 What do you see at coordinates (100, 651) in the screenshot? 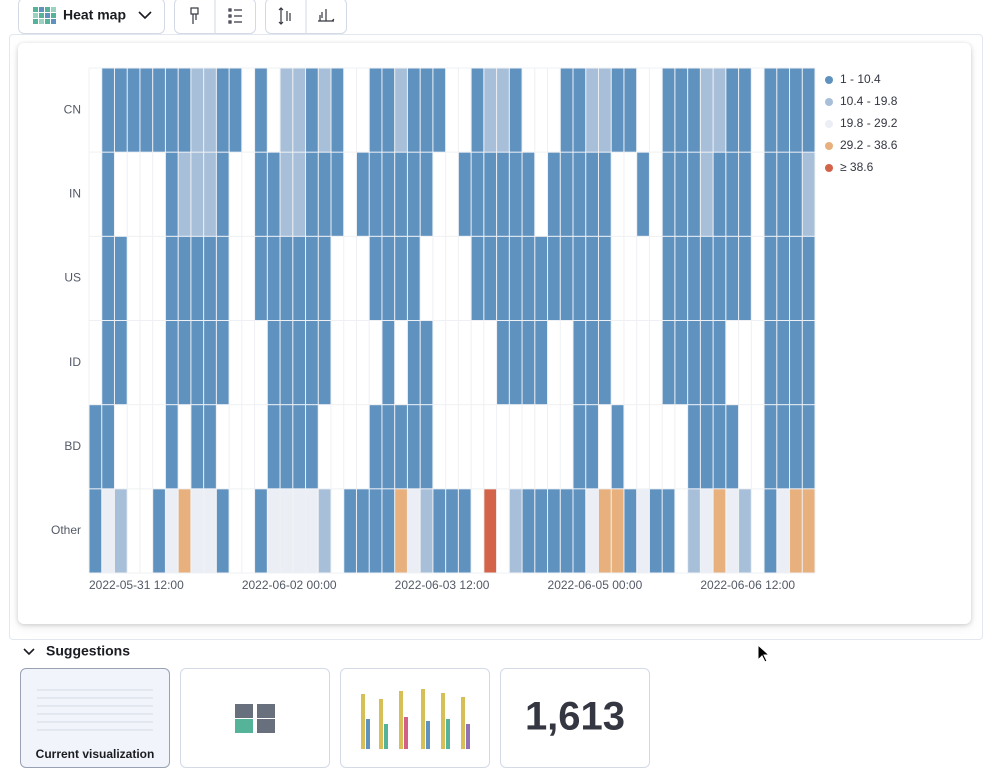
I see `suggestions-header: Suggestions` at bounding box center [100, 651].